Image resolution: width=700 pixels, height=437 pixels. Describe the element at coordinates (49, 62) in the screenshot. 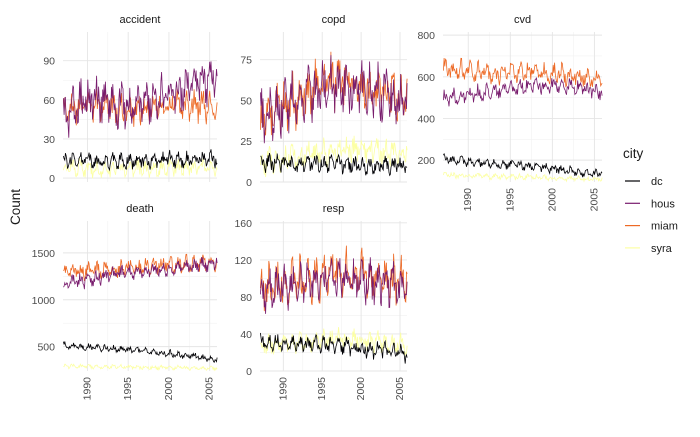

I see `y-tick-label: 90` at that location.